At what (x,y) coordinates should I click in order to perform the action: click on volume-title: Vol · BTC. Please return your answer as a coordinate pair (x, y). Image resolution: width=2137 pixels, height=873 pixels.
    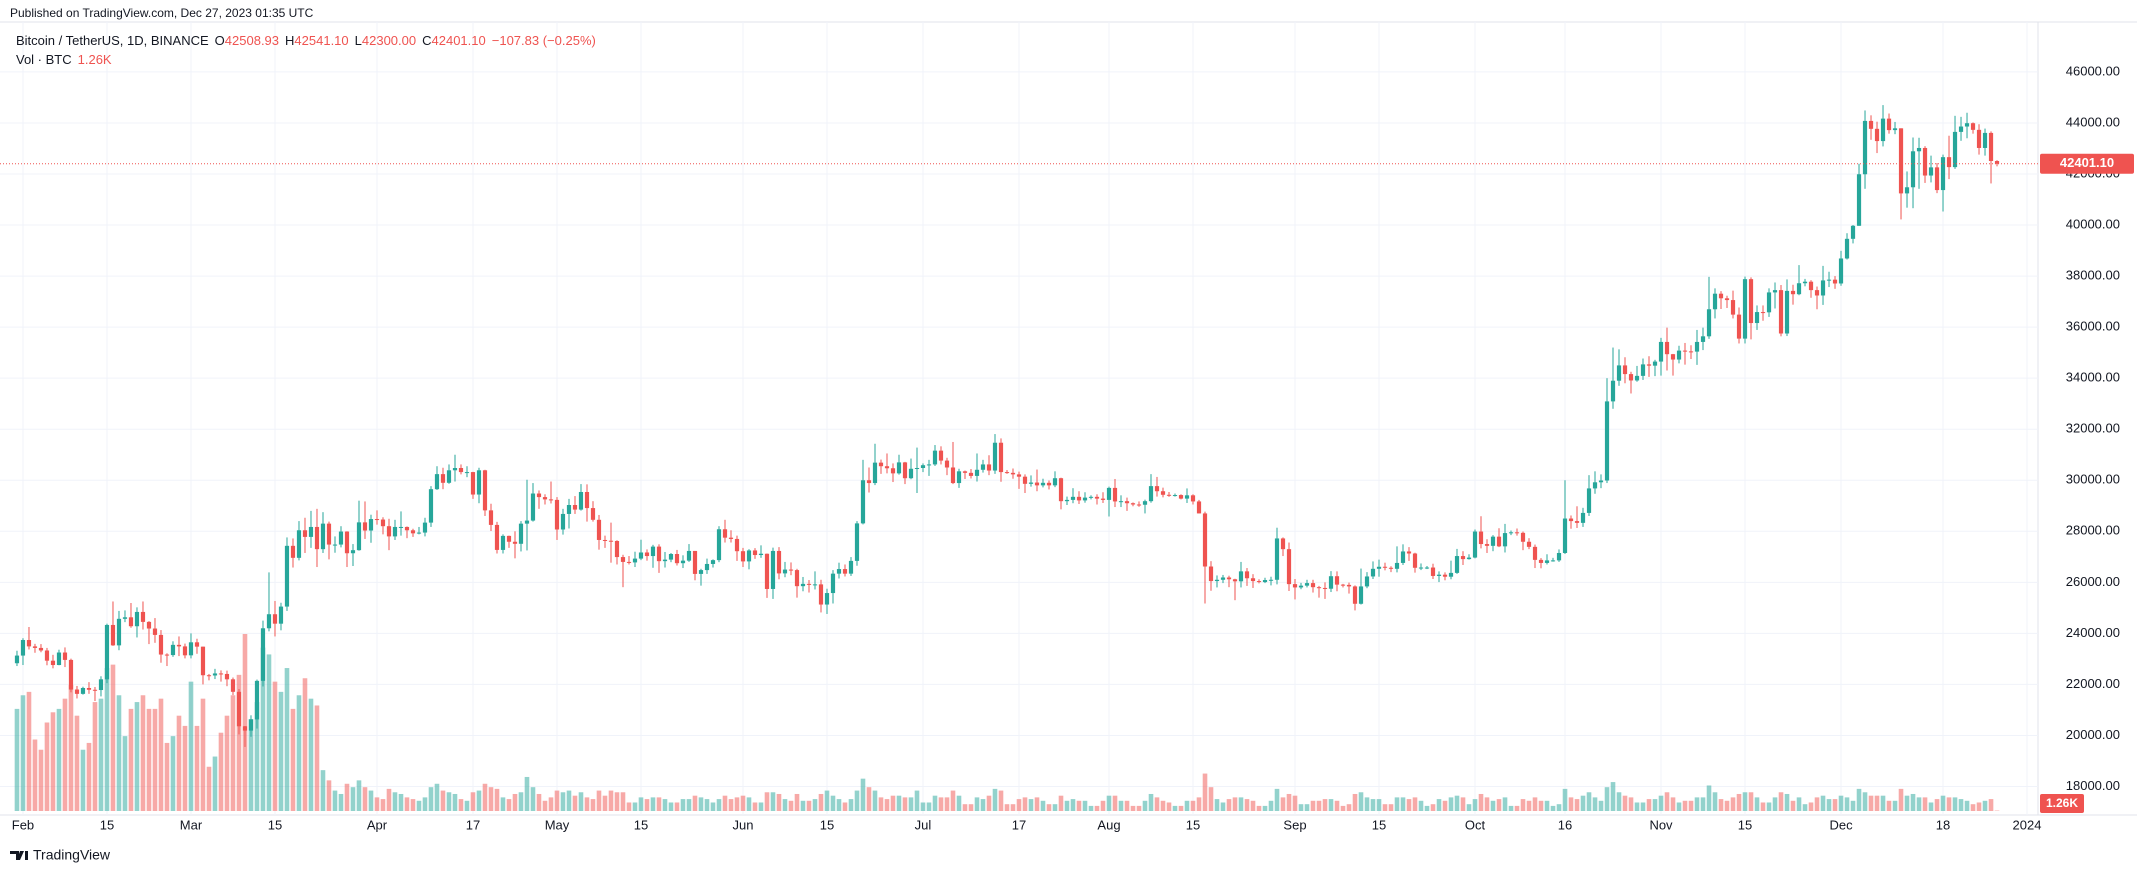
    Looking at the image, I should click on (44, 59).